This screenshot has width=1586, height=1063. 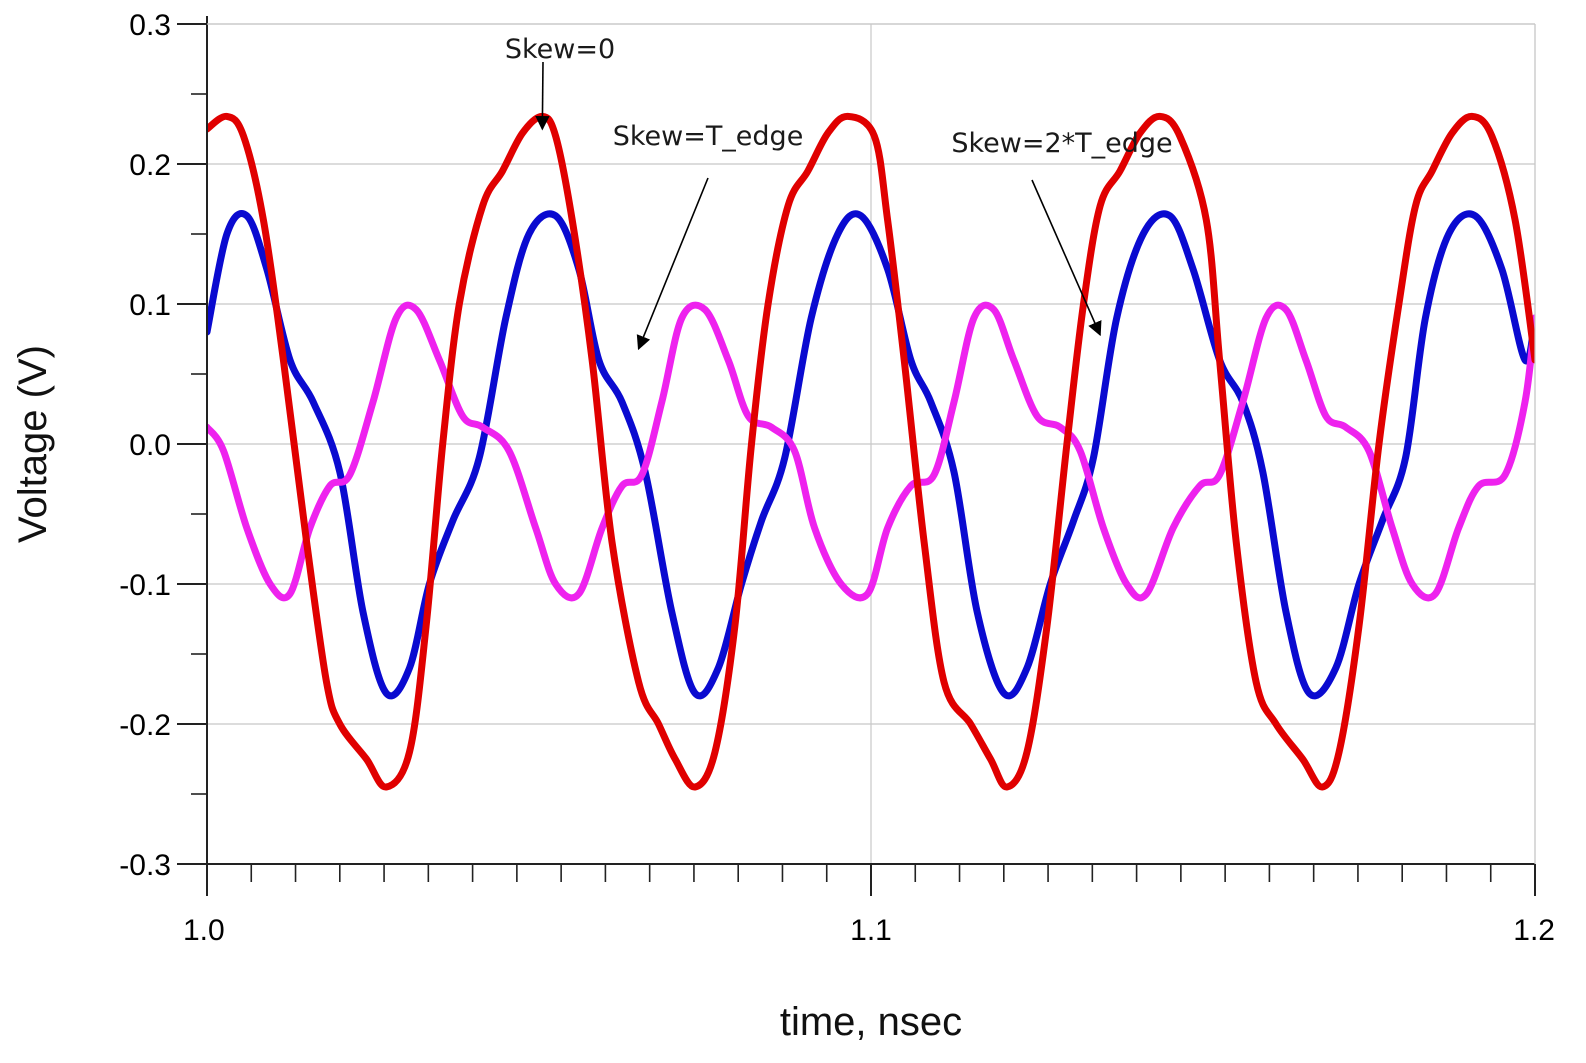 What do you see at coordinates (150, 445) in the screenshot?
I see `y-tick-label: 0.0` at bounding box center [150, 445].